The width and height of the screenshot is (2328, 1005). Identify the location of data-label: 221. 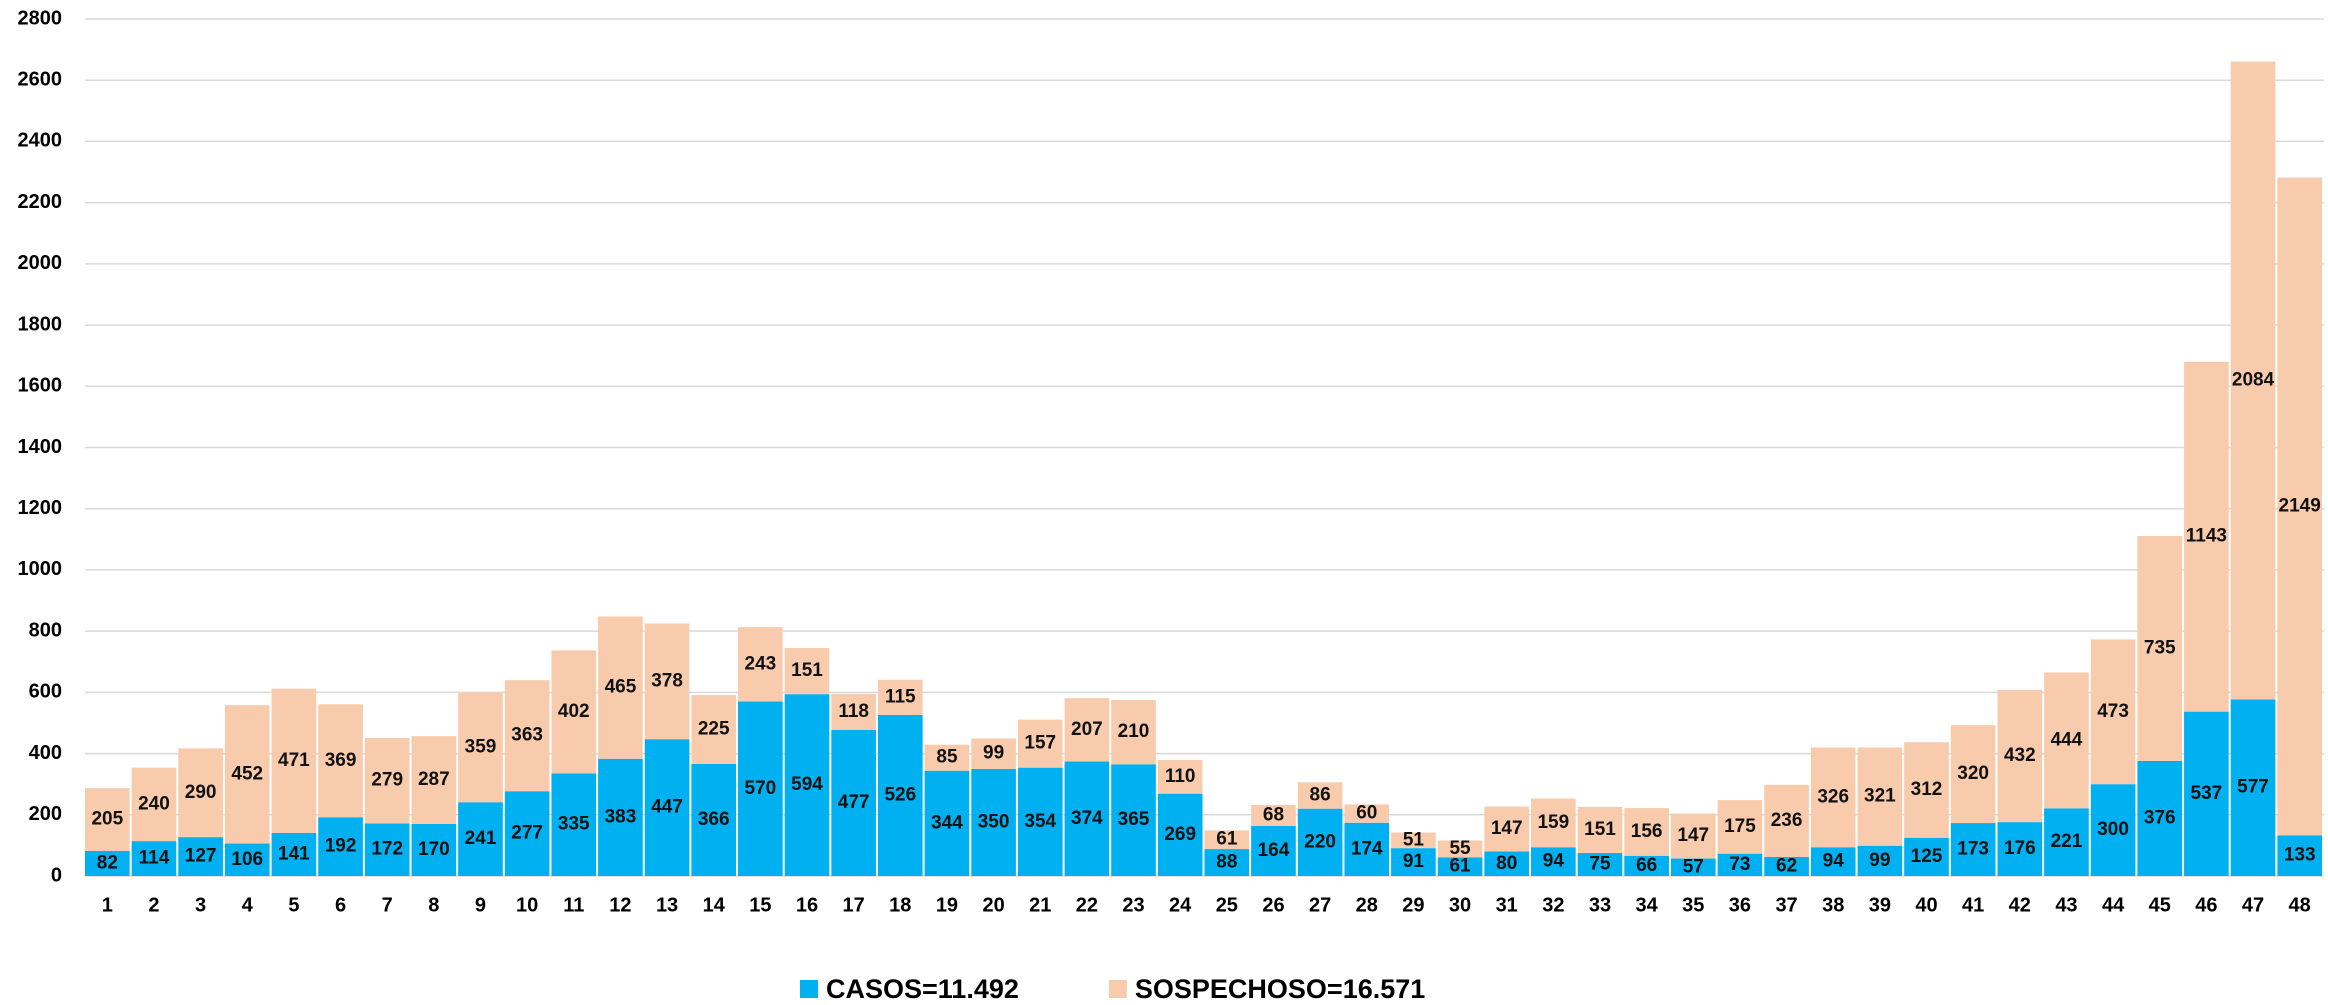
(2067, 841).